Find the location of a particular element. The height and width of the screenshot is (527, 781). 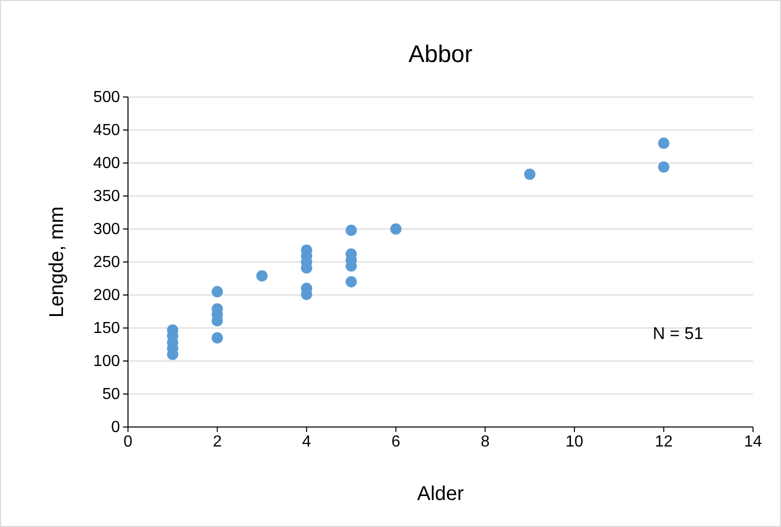

x-tick-label: 14 is located at coordinates (753, 441).